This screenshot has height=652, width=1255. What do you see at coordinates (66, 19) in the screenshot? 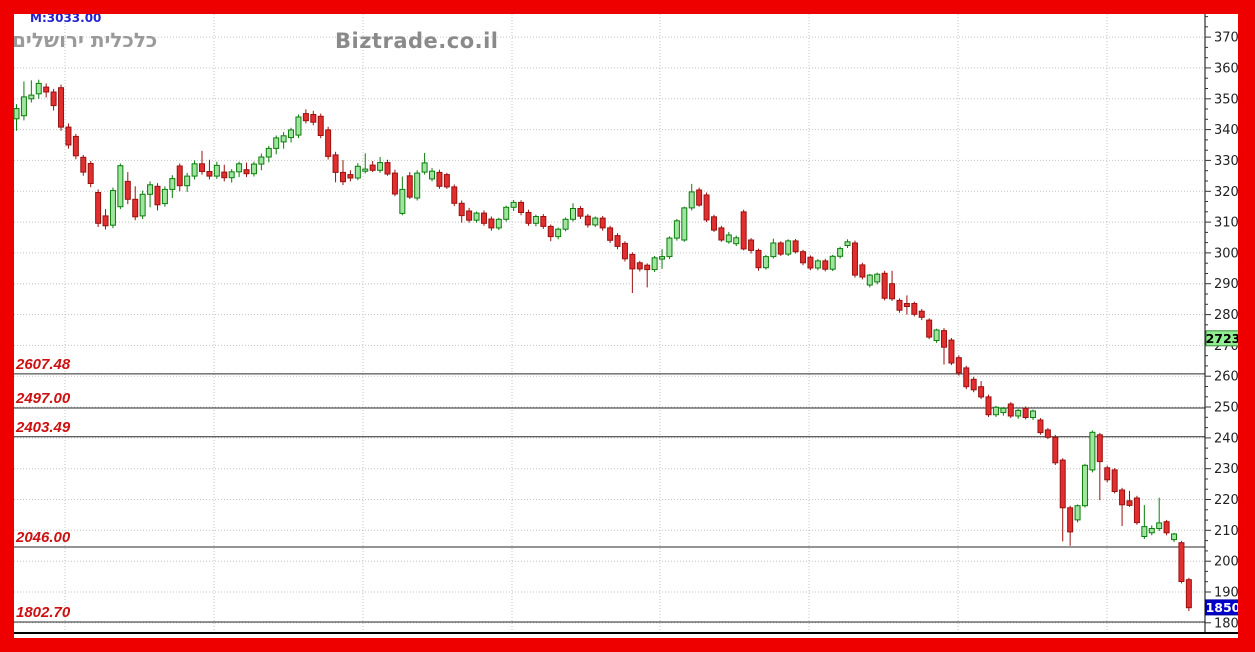
I see `ma-value-label: M:3033.00` at bounding box center [66, 19].